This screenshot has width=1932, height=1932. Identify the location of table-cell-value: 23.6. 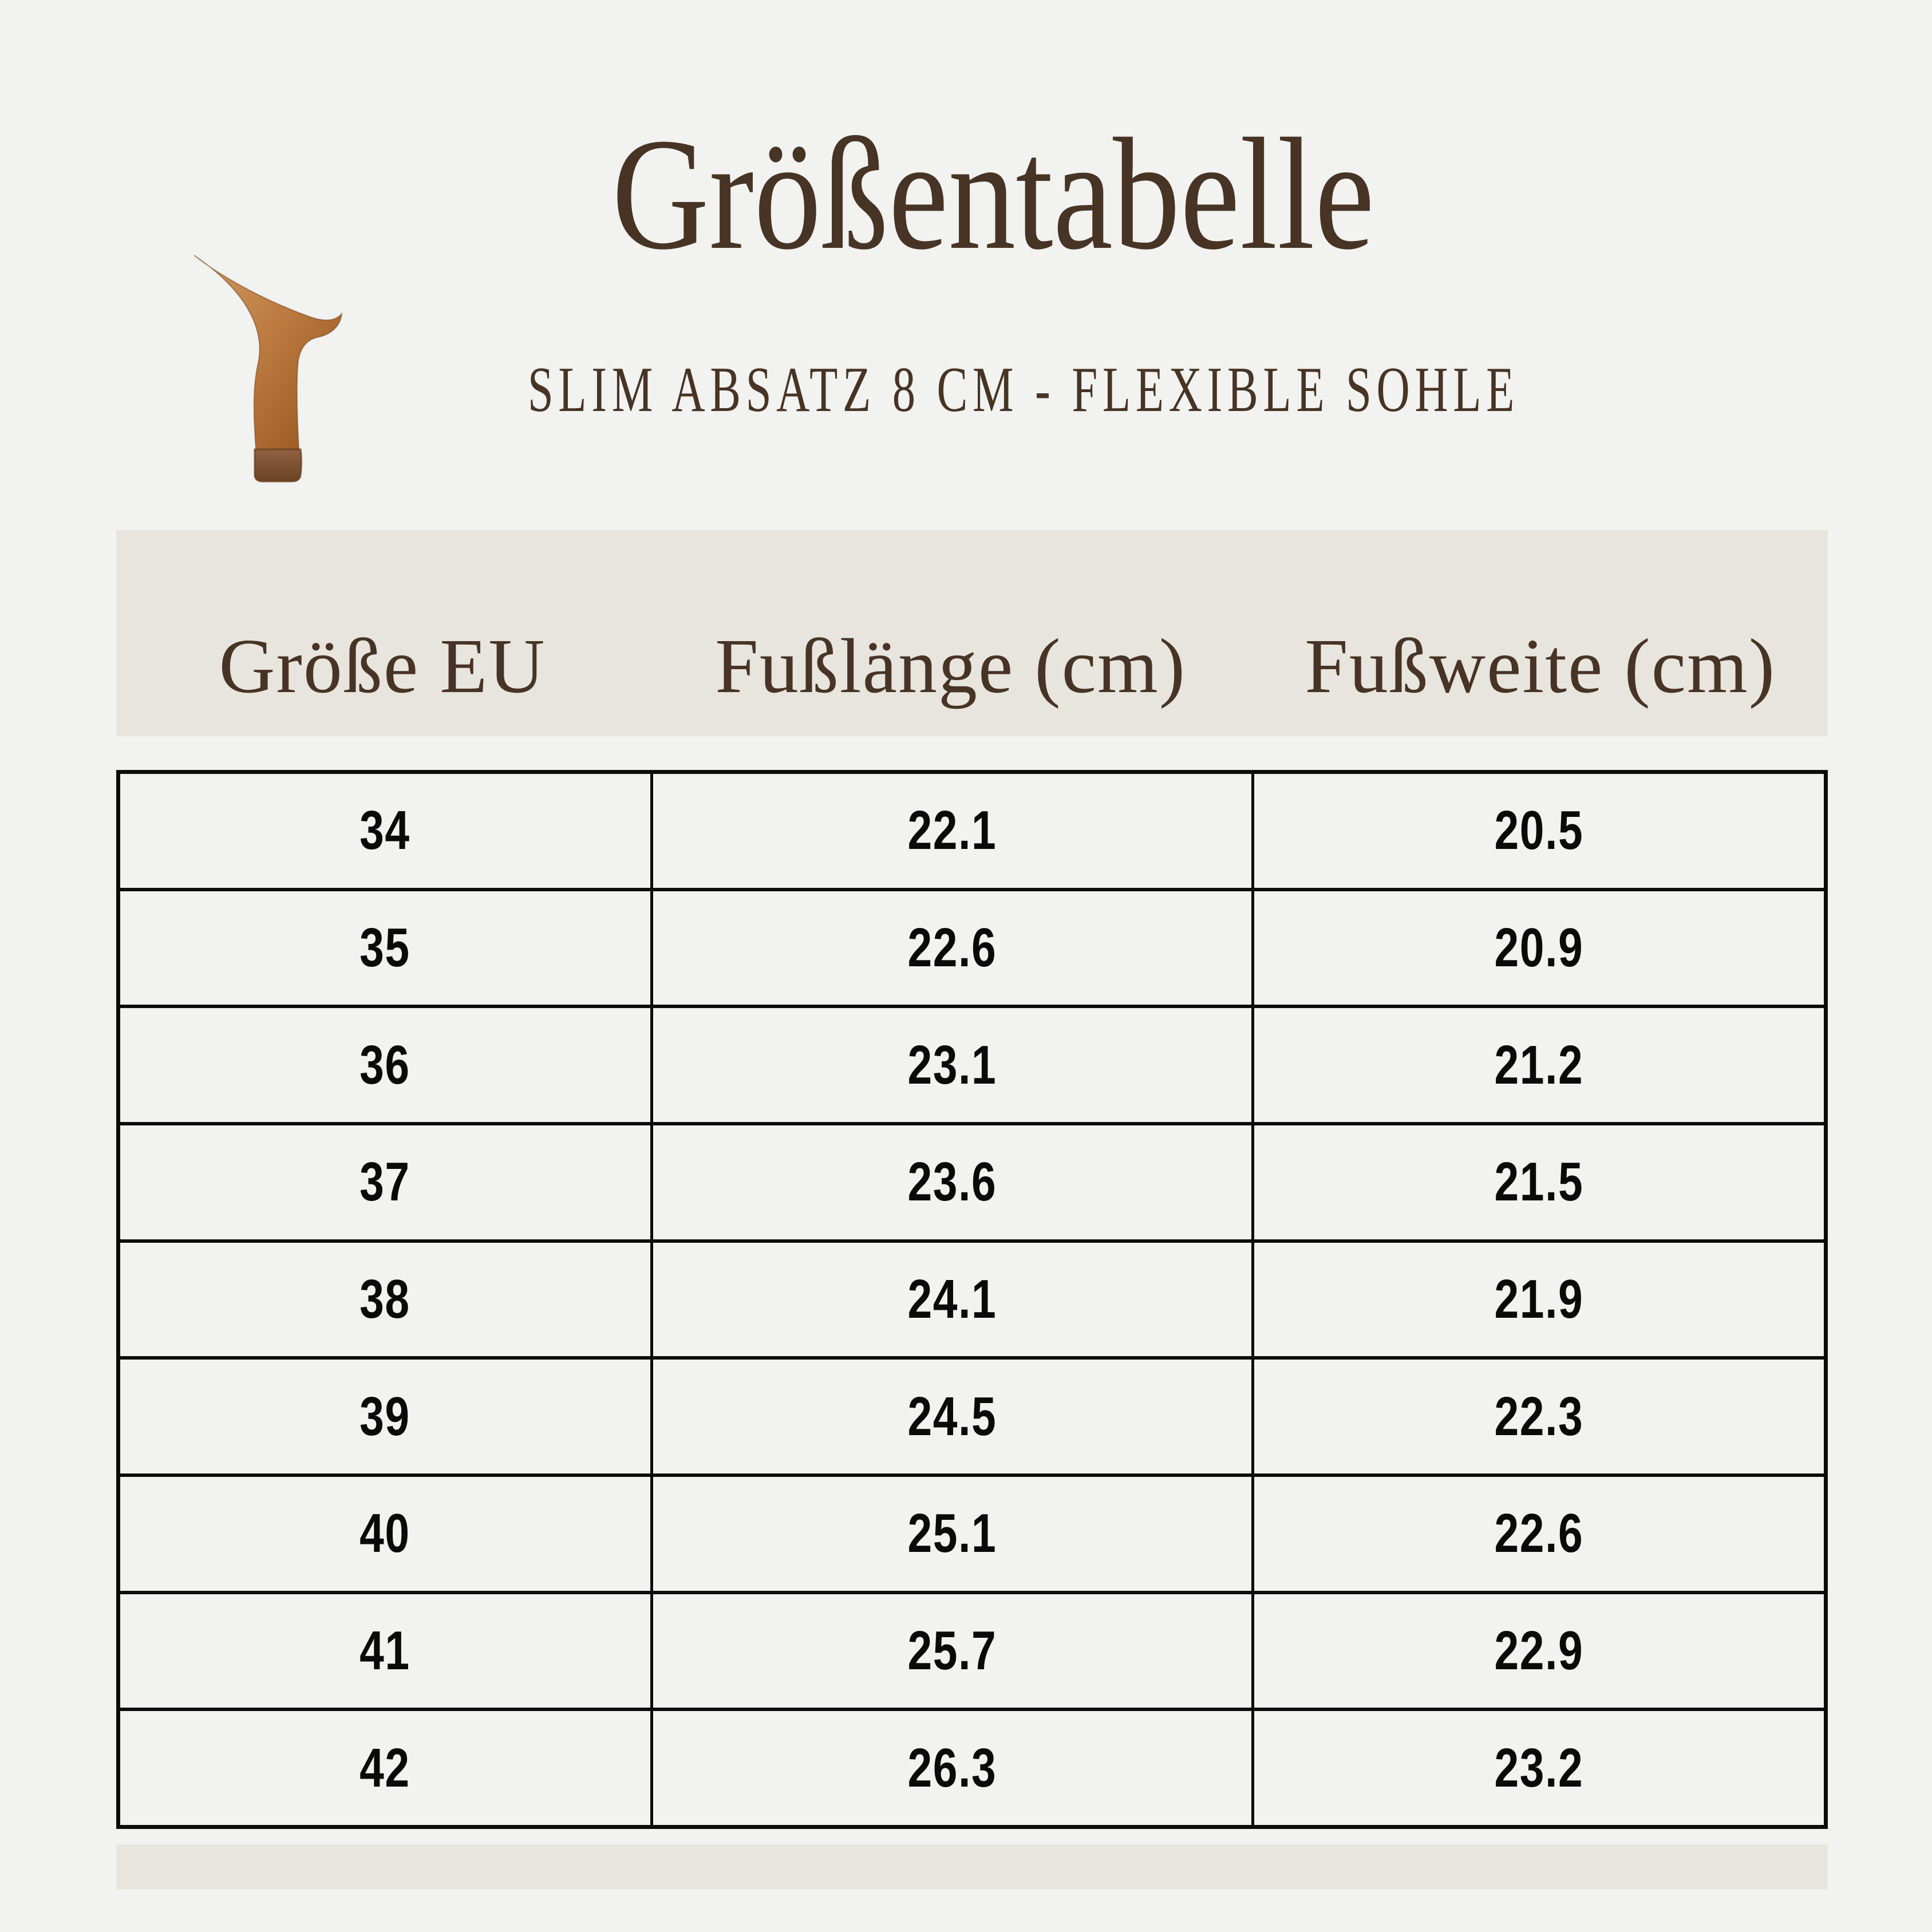
(952, 1182).